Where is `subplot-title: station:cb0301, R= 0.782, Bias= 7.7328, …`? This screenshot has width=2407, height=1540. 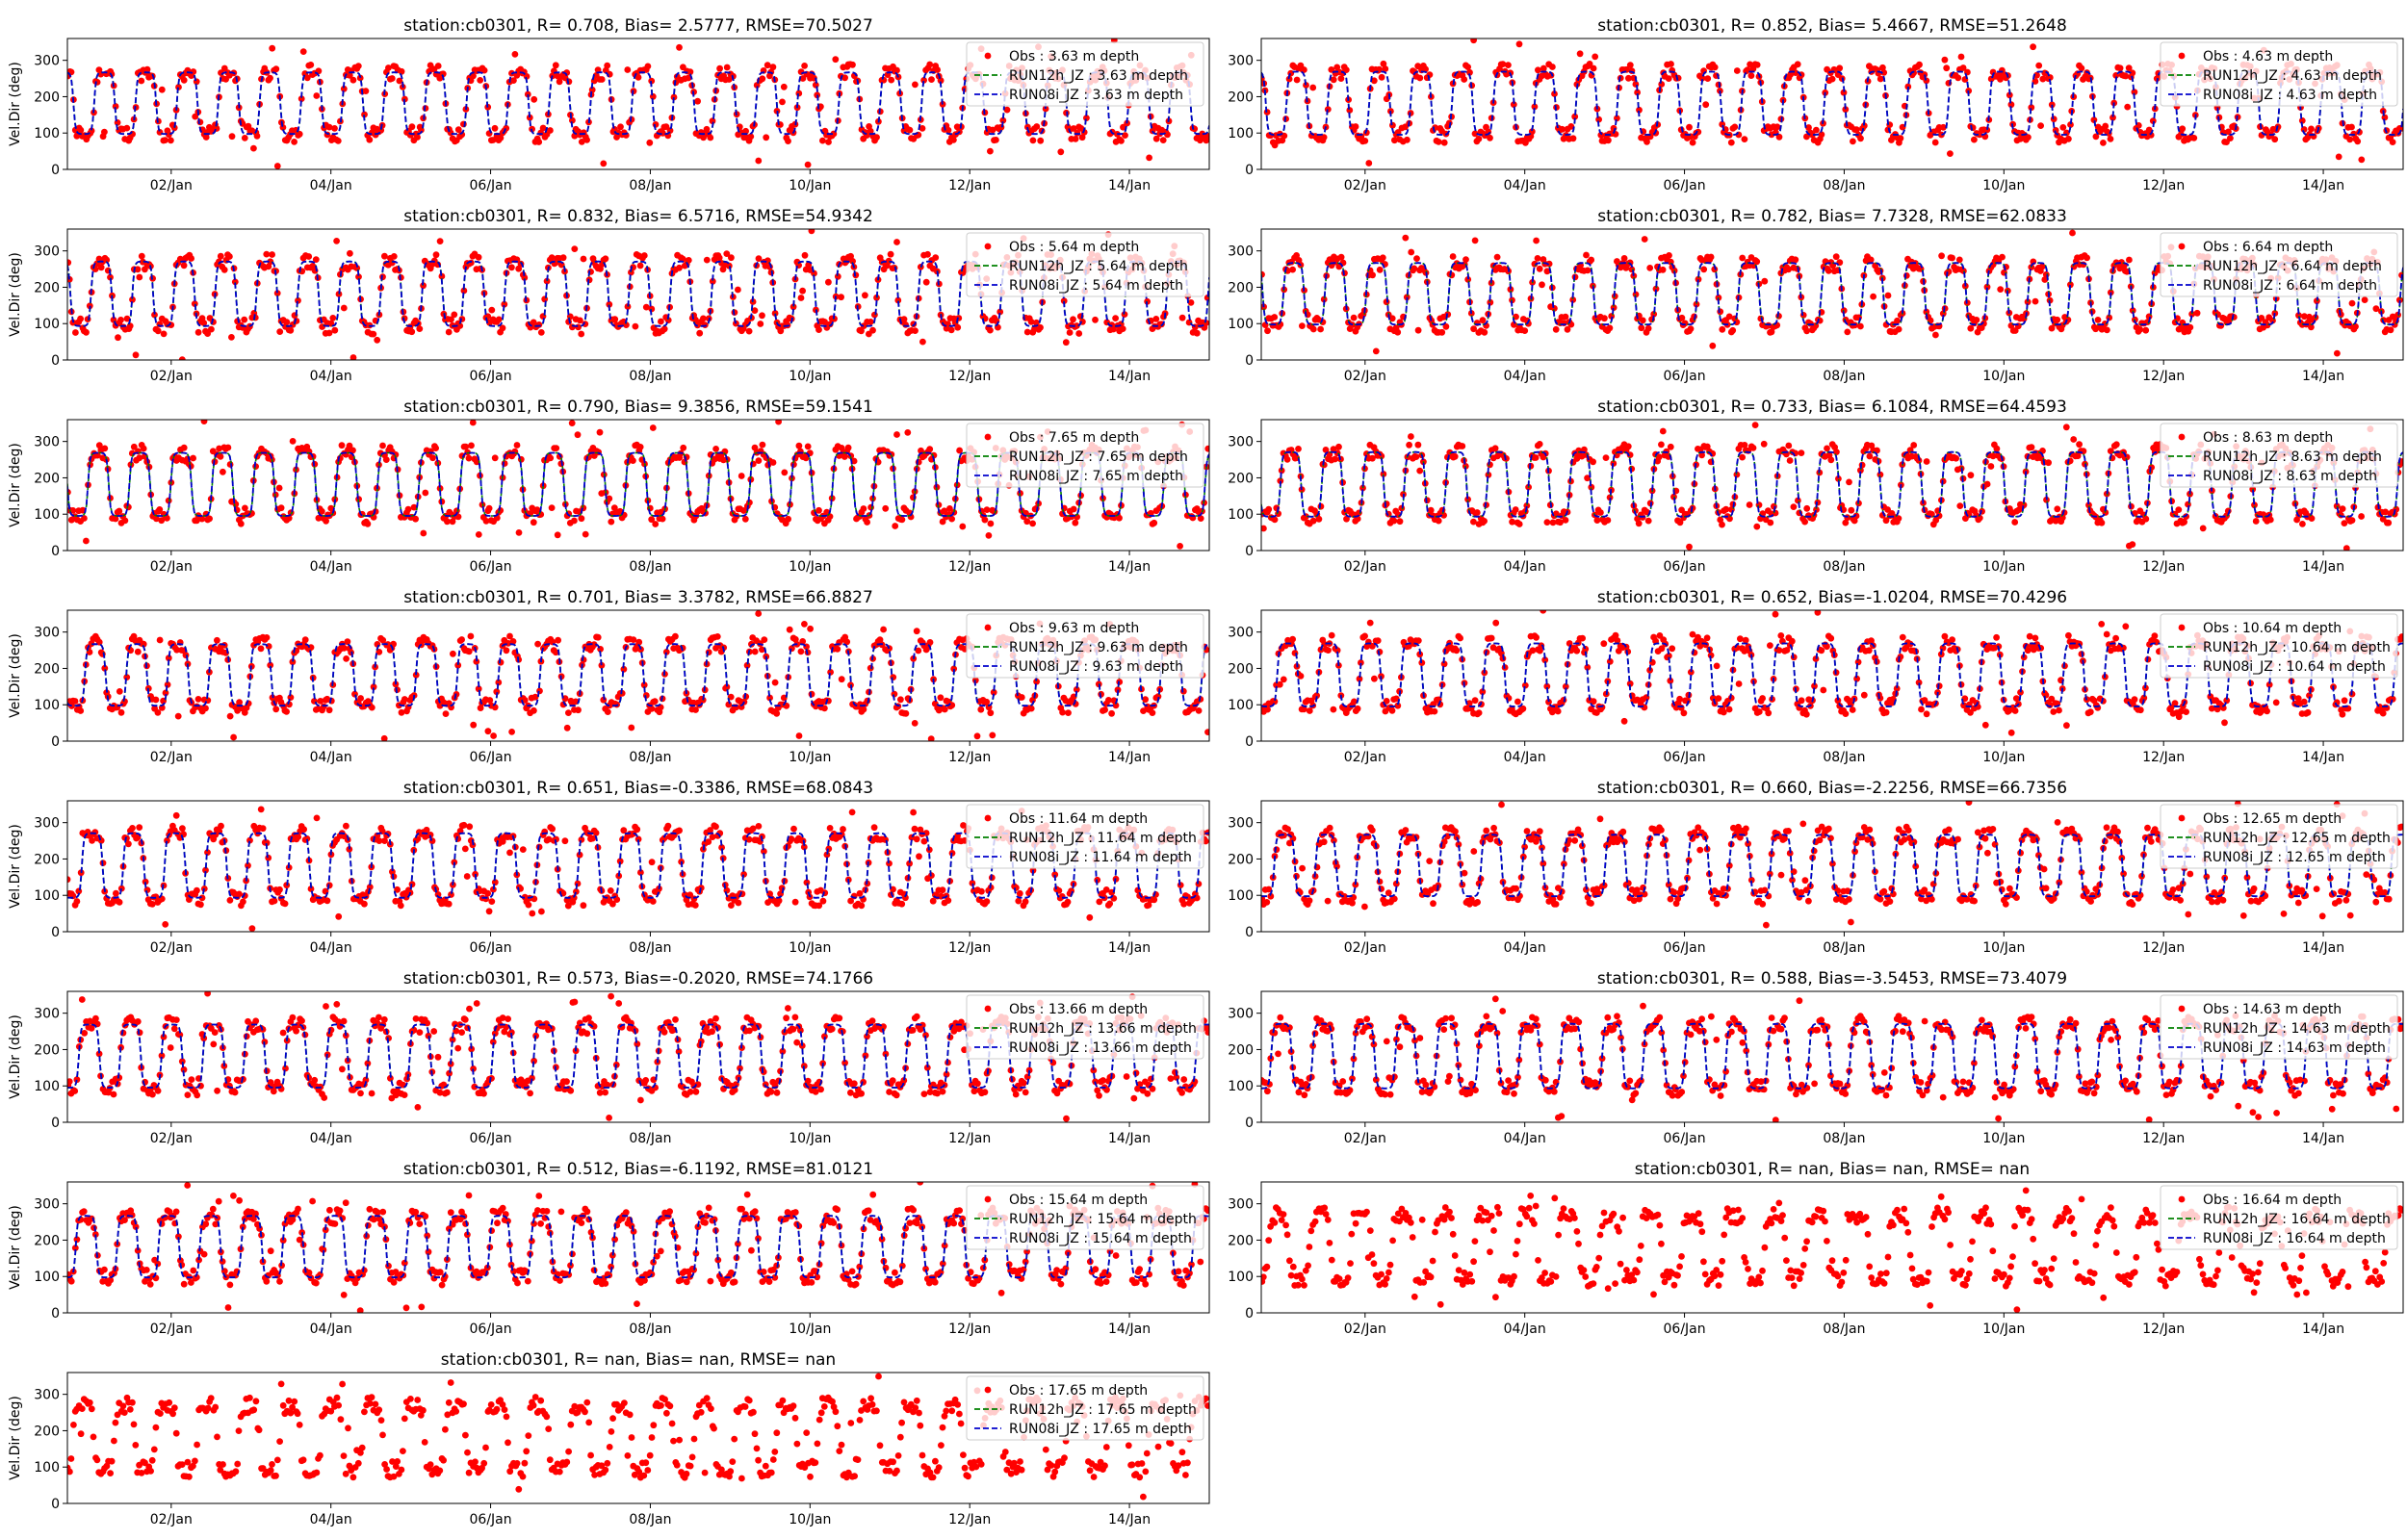
subplot-title: station:cb0301, R= 0.782, Bias= 7.7328, … is located at coordinates (1832, 216).